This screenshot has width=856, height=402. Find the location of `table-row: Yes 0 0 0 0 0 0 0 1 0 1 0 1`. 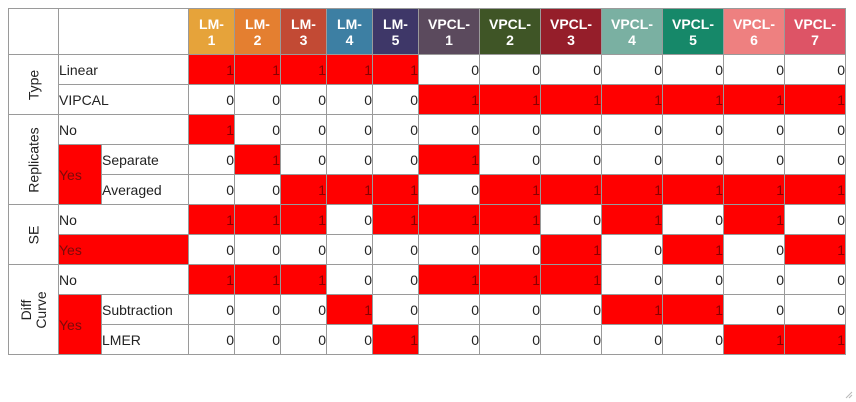

table-row: Yes 0 0 0 0 0 0 0 1 0 1 0 1 is located at coordinates (427, 249).